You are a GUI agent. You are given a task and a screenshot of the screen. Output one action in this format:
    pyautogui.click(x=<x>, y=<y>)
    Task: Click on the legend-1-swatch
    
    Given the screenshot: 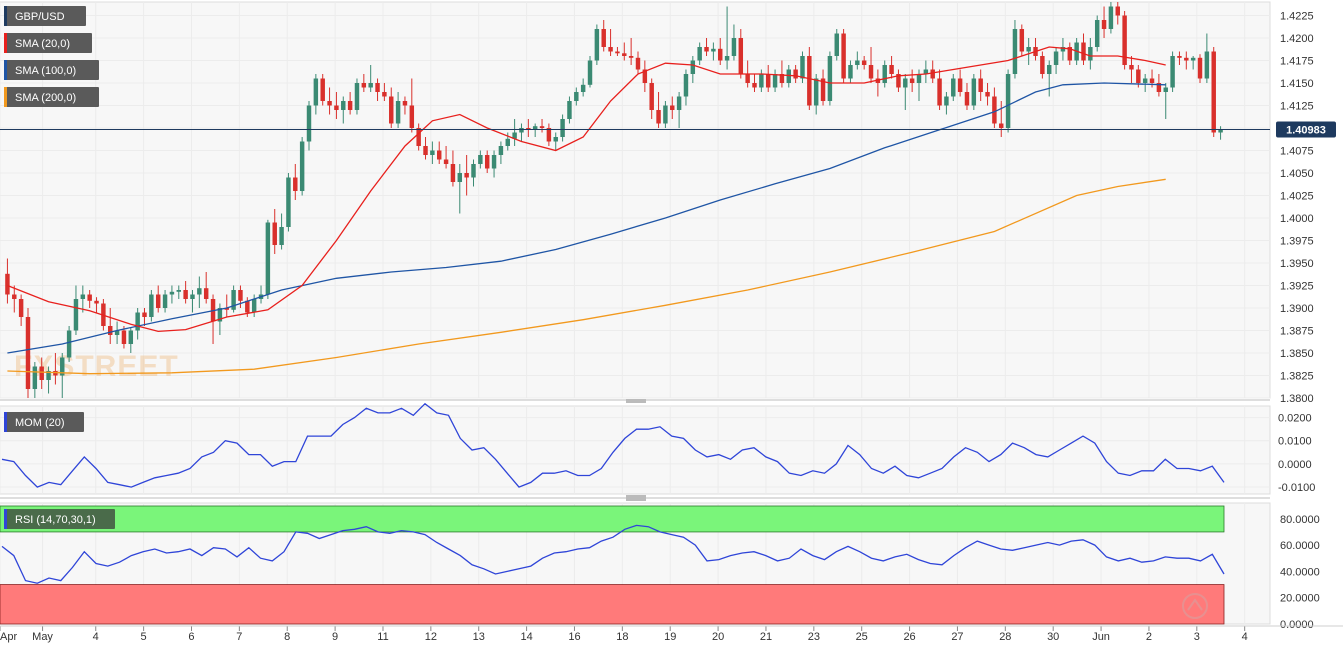 What is the action you would take?
    pyautogui.click(x=5, y=43)
    